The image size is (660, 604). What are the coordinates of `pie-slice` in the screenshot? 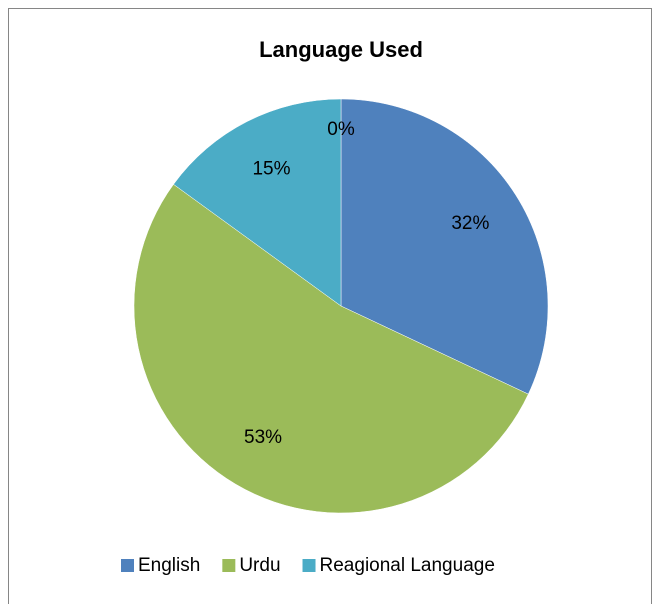 It's located at (257, 202).